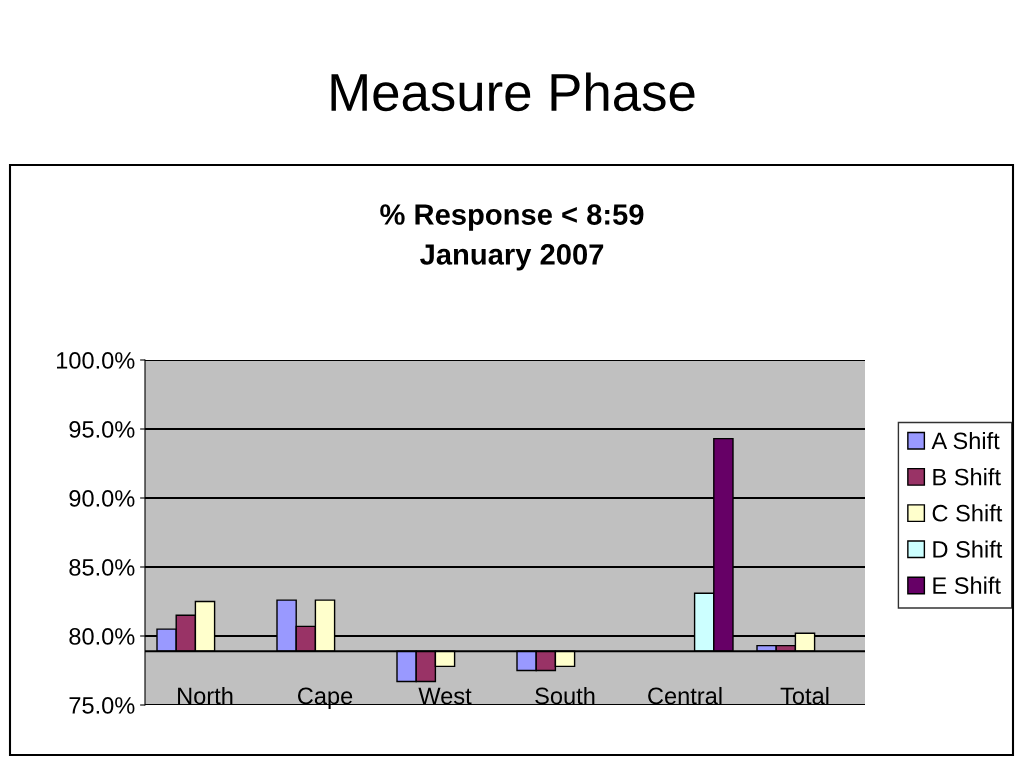  What do you see at coordinates (513, 92) in the screenshot?
I see `chart-title: Measure Phase` at bounding box center [513, 92].